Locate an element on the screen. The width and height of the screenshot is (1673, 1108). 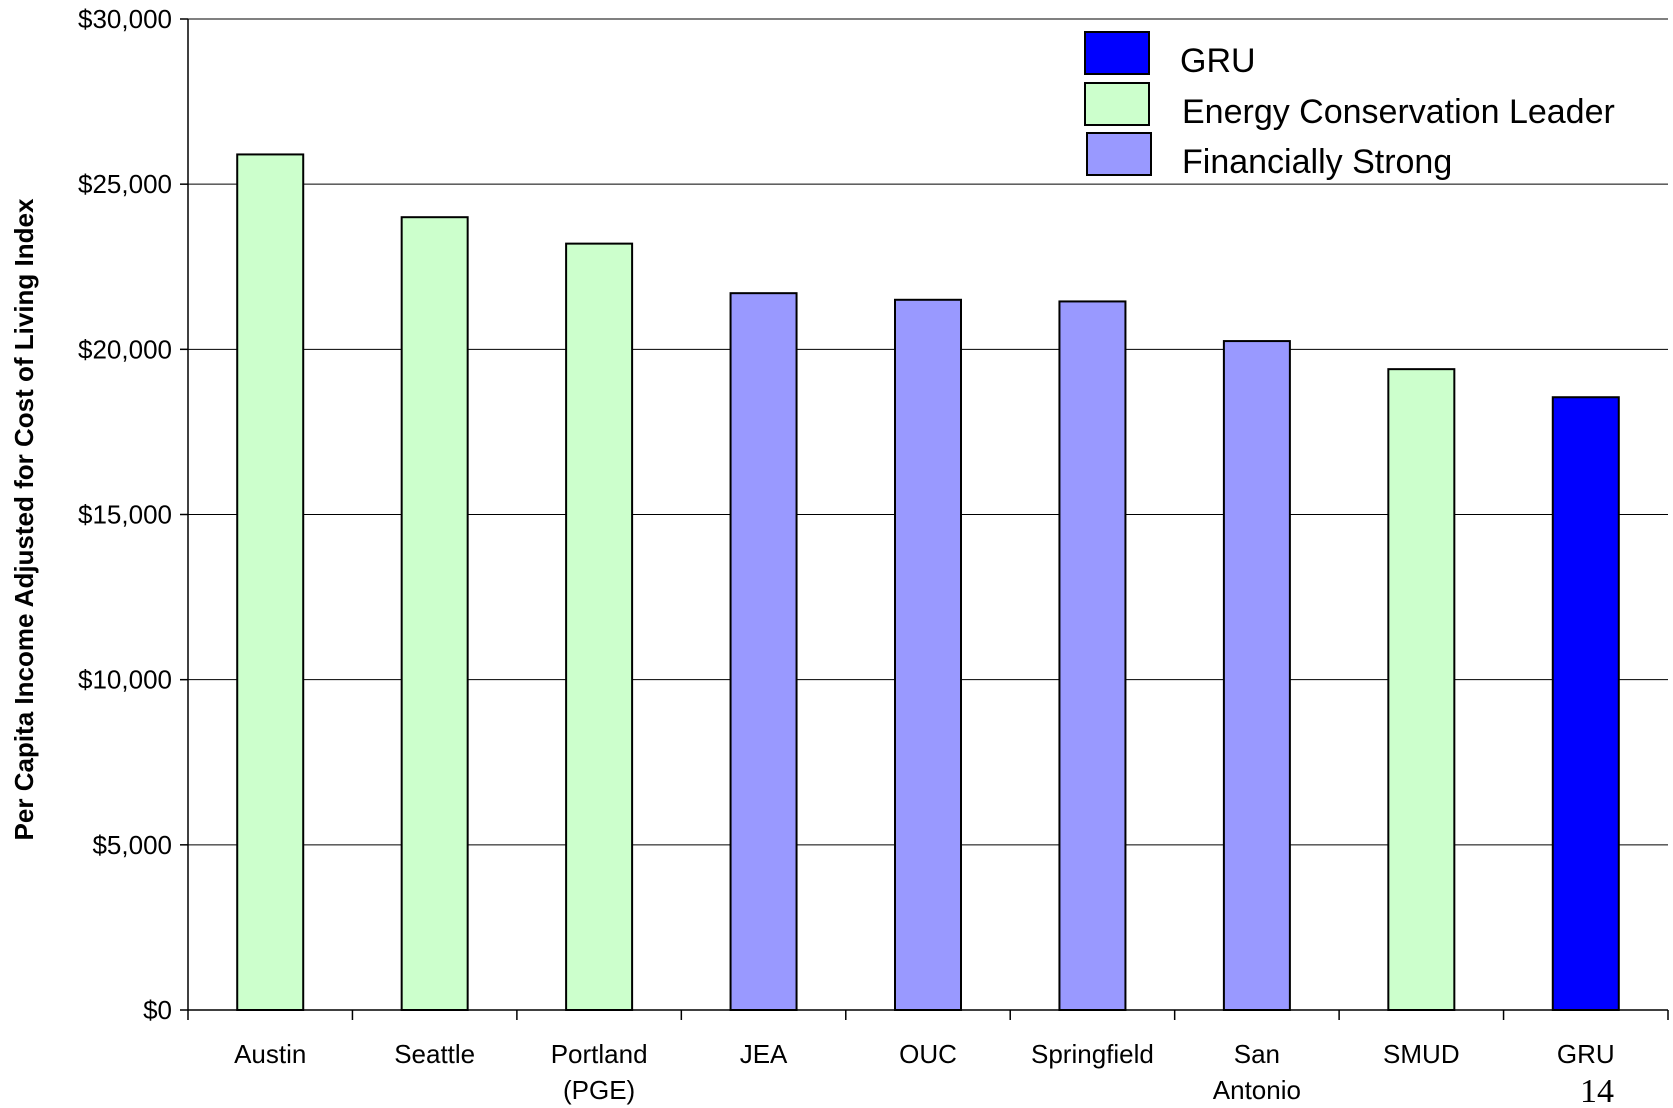
y-tick-label: $25,000 is located at coordinates (125, 184).